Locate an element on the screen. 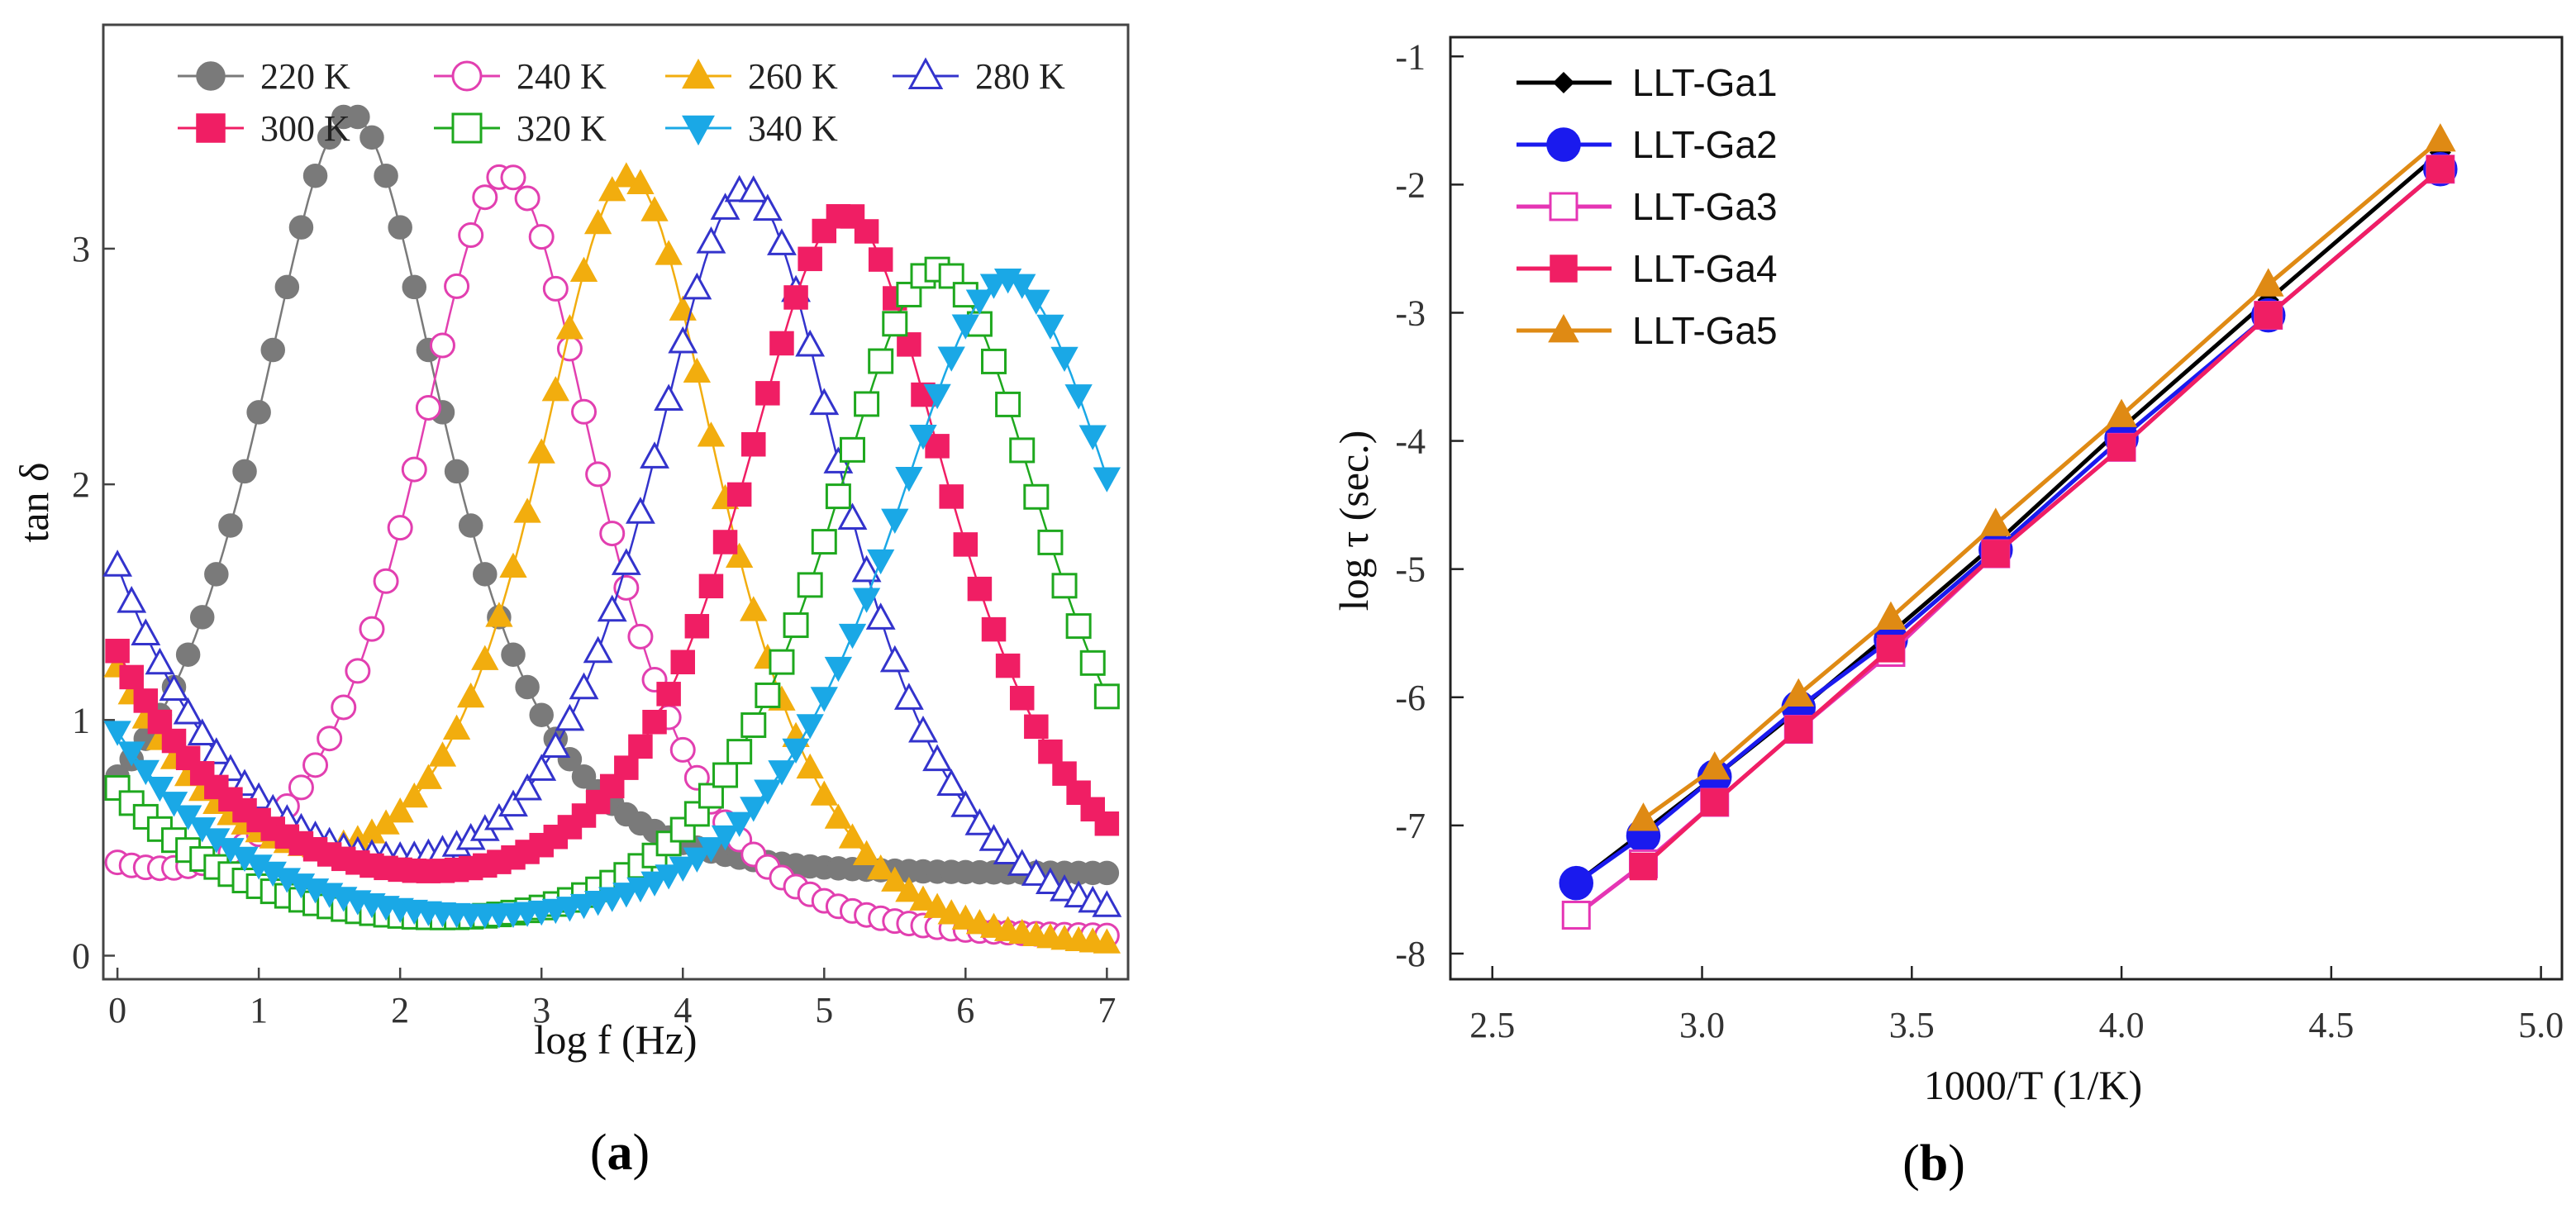 The width and height of the screenshot is (2576, 1223). panel-a-x-tick-label: 4 is located at coordinates (683, 1010).